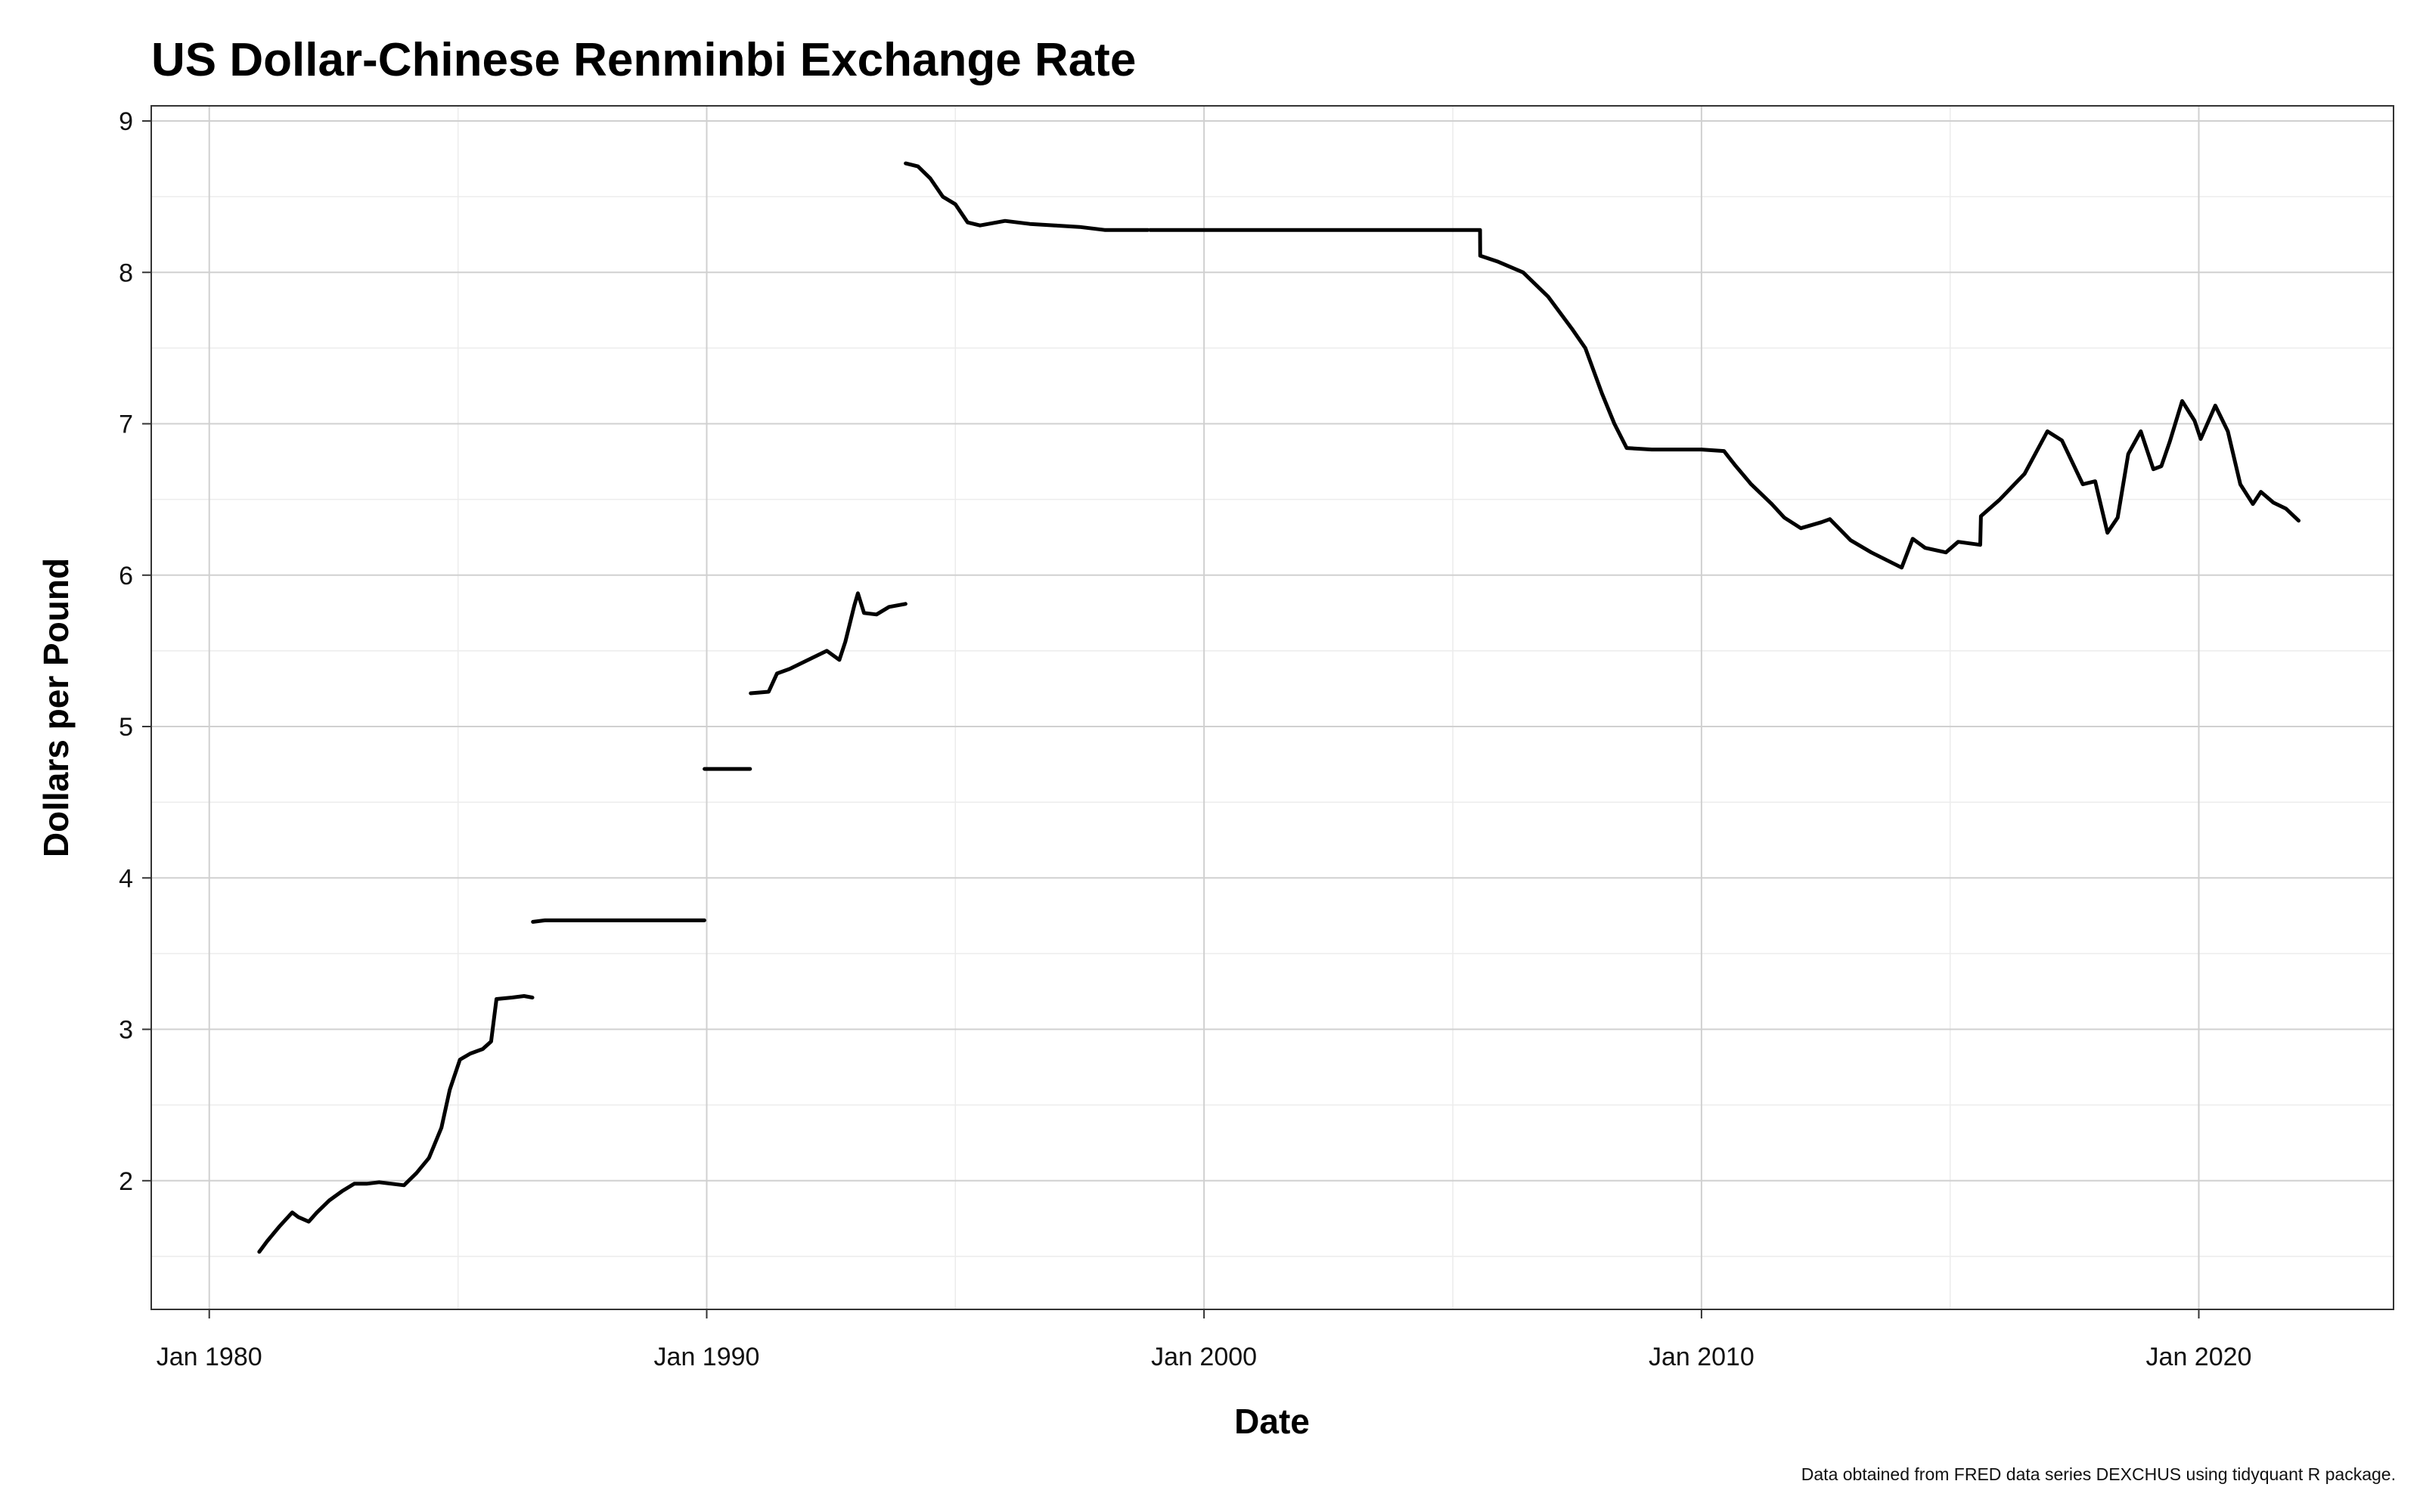 The width and height of the screenshot is (2420, 1512). I want to click on y-tick-label: 3, so click(126, 1030).